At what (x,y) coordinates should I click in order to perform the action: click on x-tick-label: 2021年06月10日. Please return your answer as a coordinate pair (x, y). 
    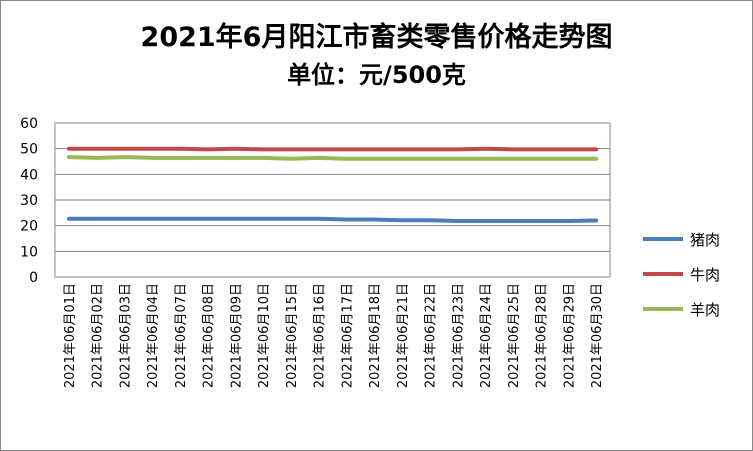
    Looking at the image, I should click on (264, 335).